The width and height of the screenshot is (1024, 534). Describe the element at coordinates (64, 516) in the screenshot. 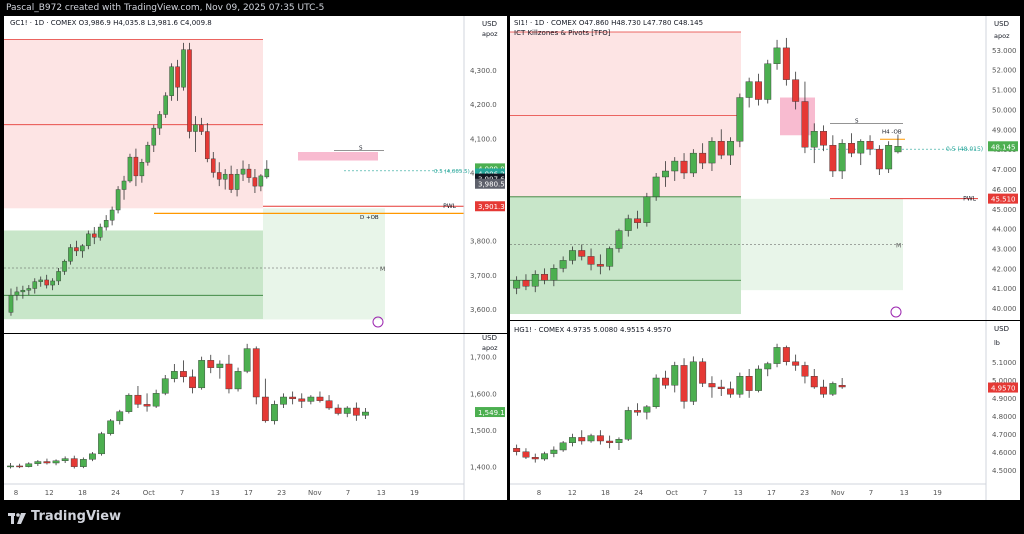

I see `tradingview-brand: TradingView` at that location.